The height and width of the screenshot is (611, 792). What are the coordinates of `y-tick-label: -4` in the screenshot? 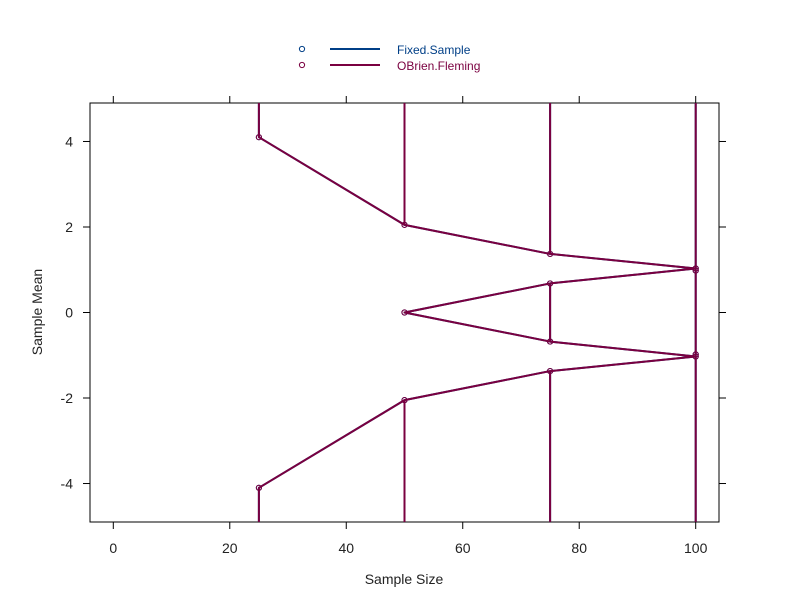 It's located at (67, 484).